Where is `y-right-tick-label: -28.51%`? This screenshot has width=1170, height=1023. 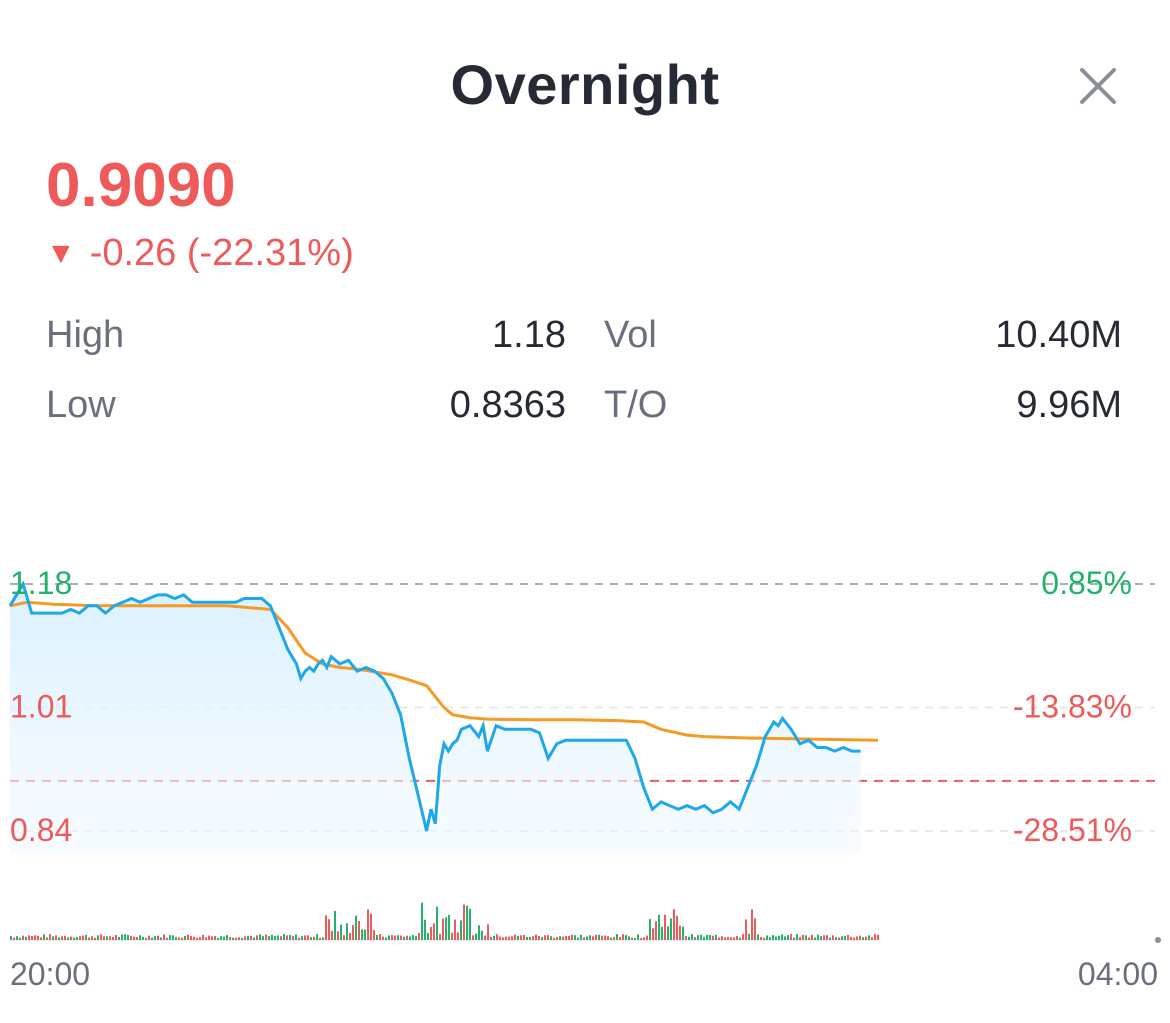 y-right-tick-label: -28.51% is located at coordinates (1072, 830).